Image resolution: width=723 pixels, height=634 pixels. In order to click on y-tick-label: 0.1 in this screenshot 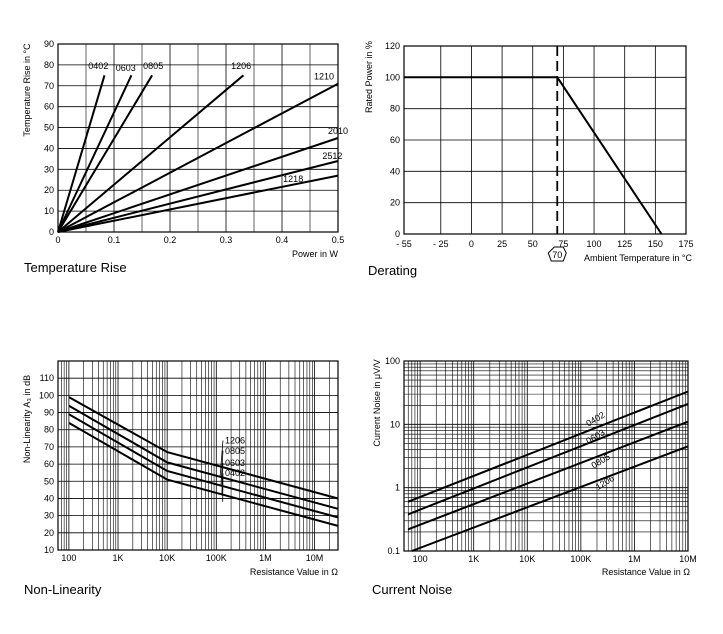, I will do `click(393, 551)`.